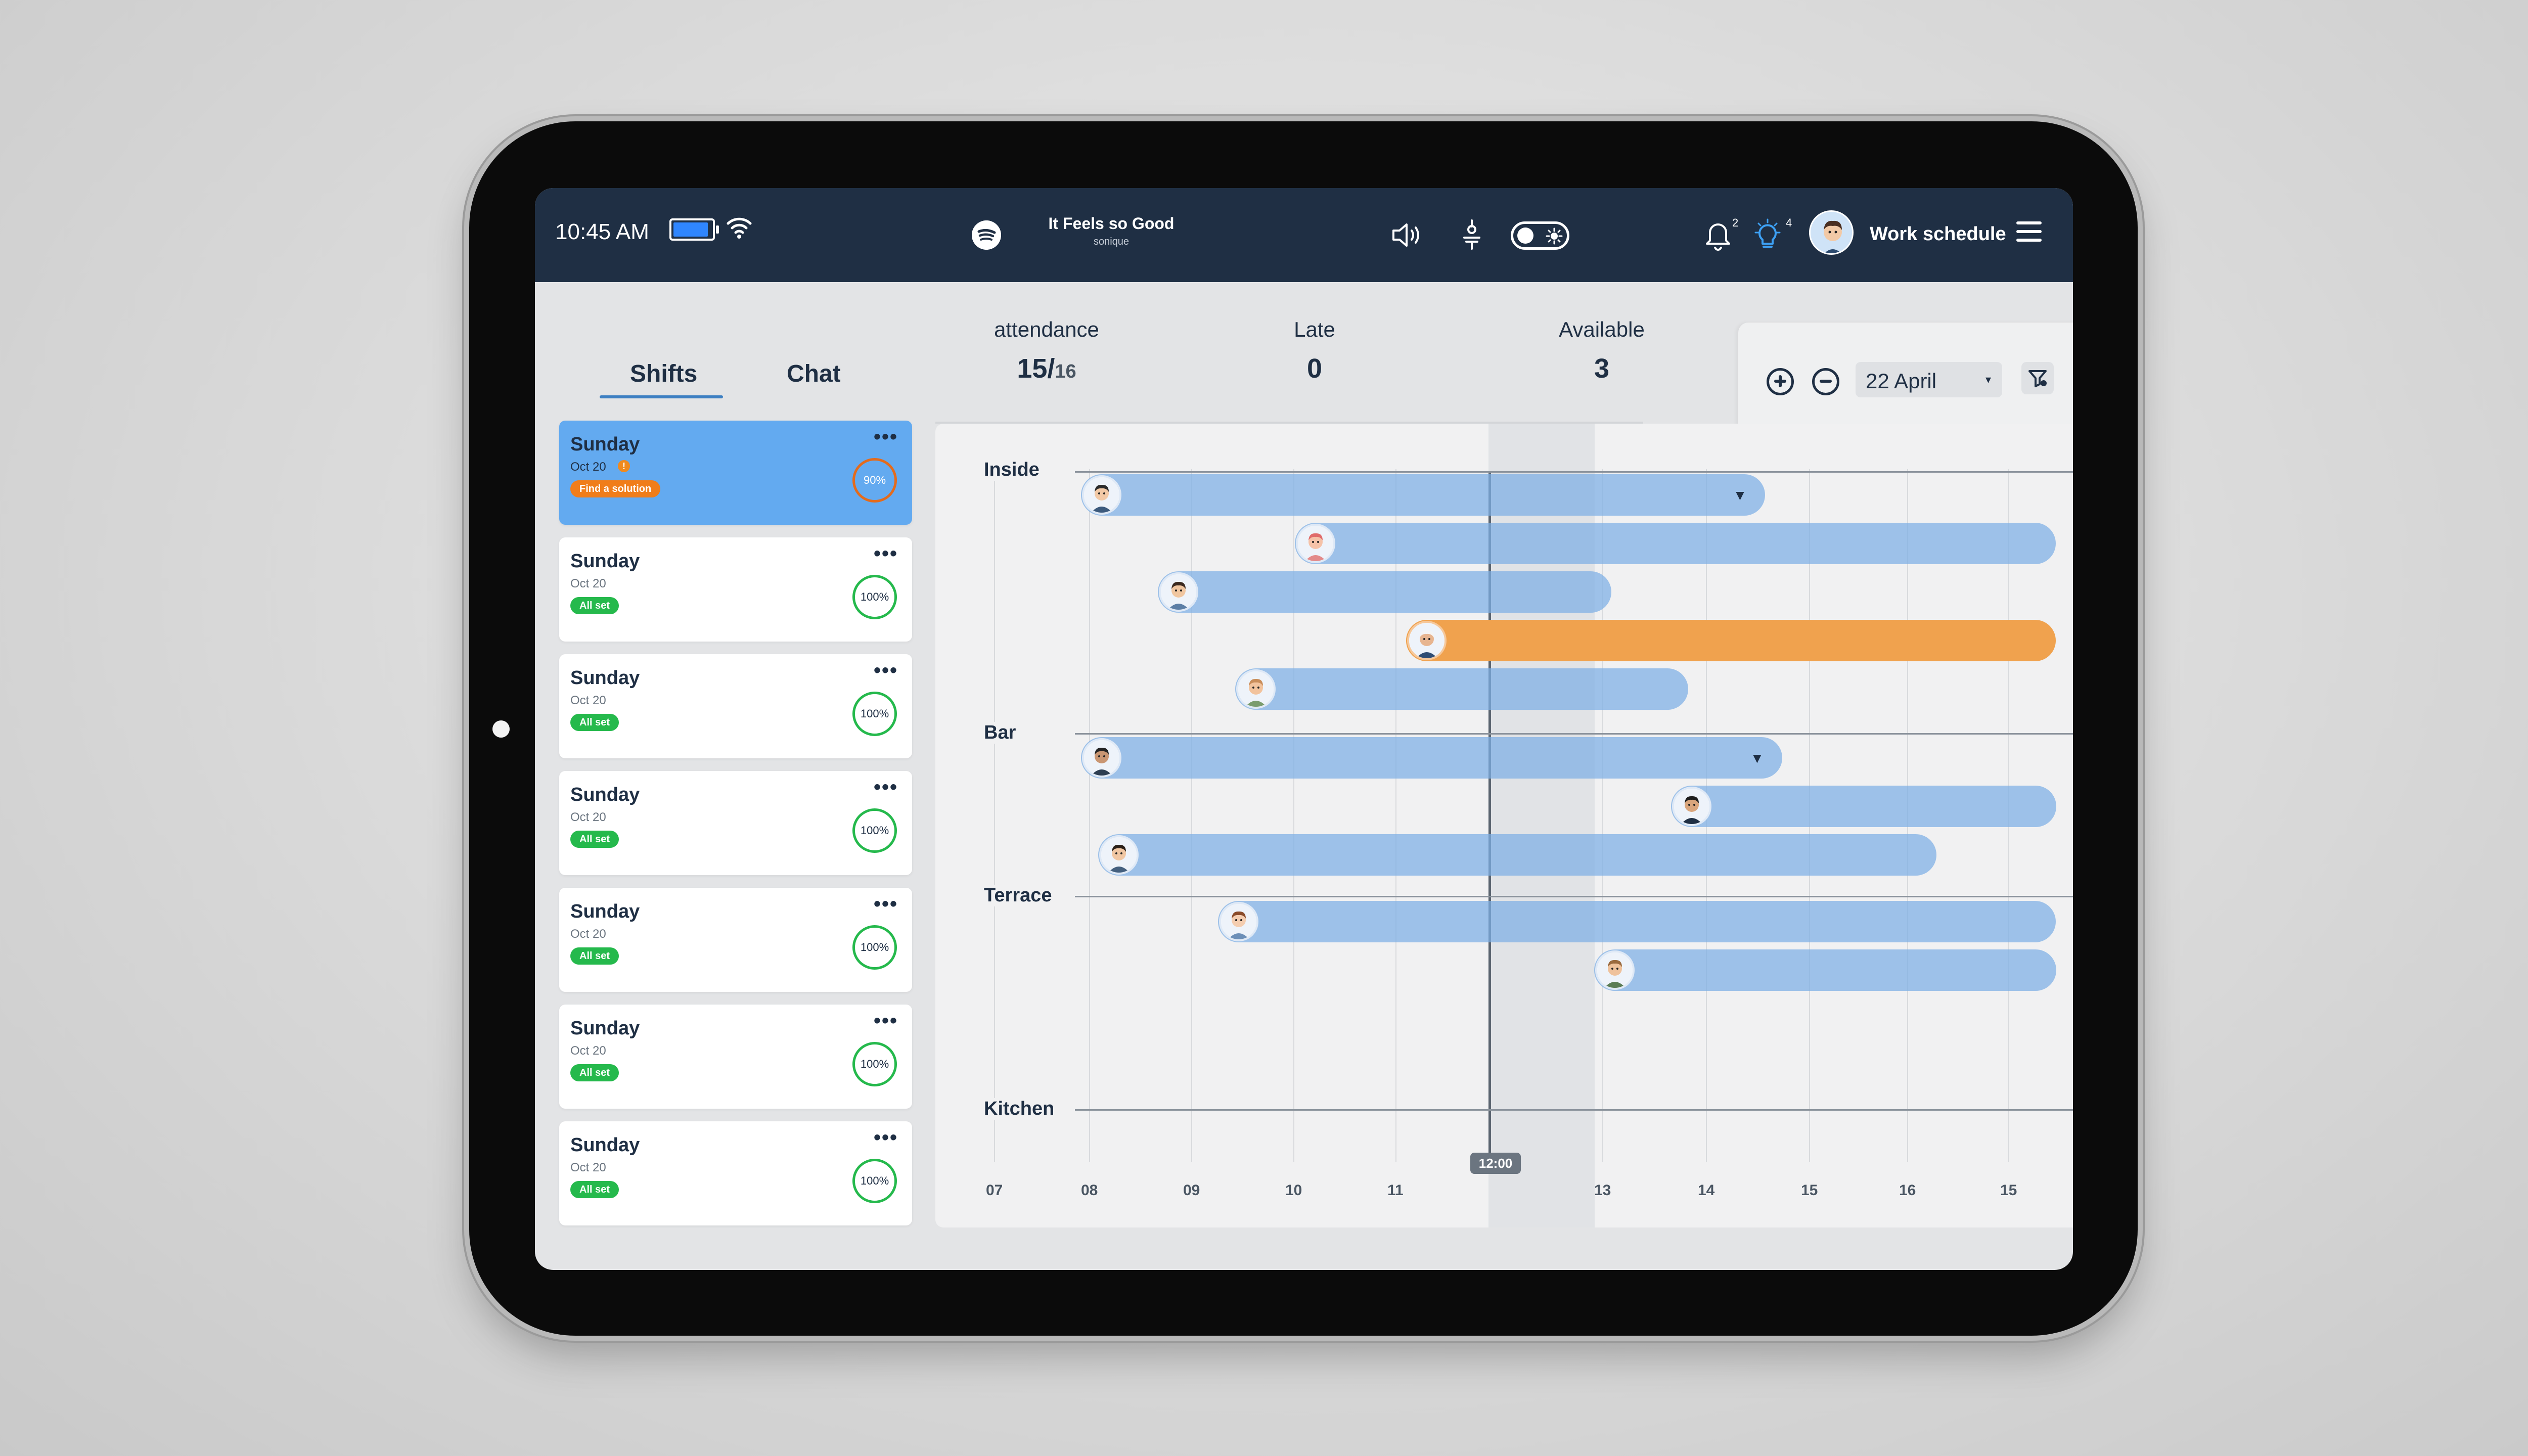 The width and height of the screenshot is (2528, 1456). I want to click on now-playing: It Feels so Good sonique, so click(1111, 231).